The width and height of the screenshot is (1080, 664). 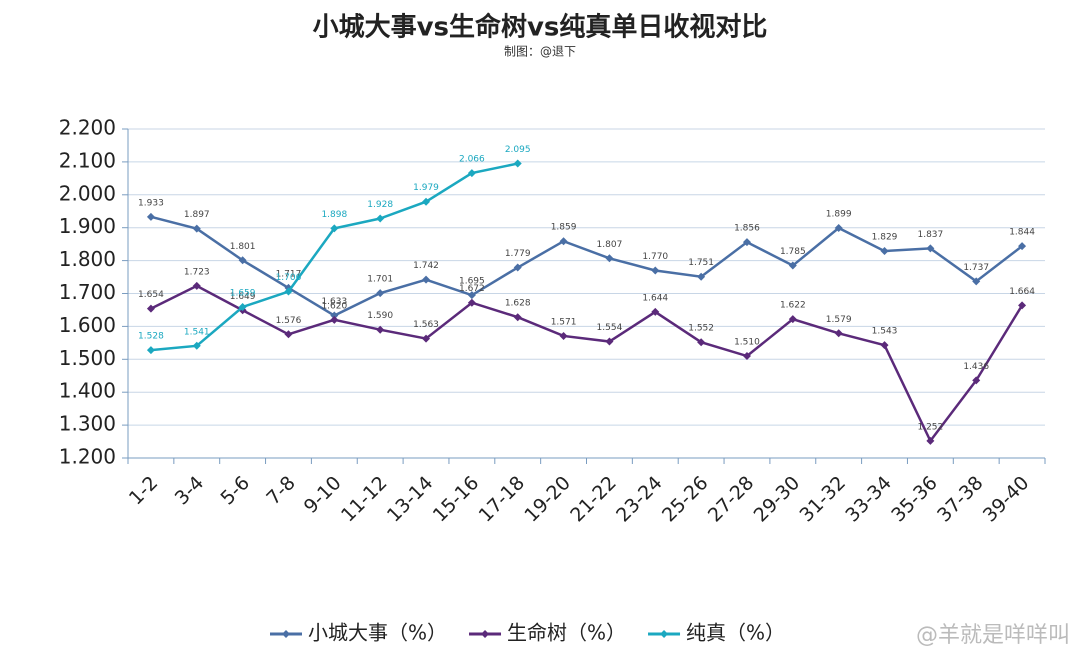 I want to click on data-label: 1.628, so click(x=518, y=304).